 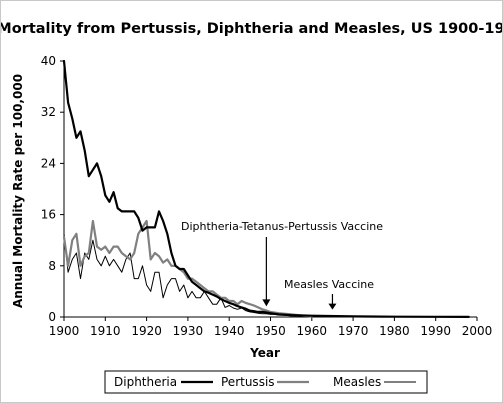 I want to click on annotation-arrowhead-measles, so click(x=332, y=306).